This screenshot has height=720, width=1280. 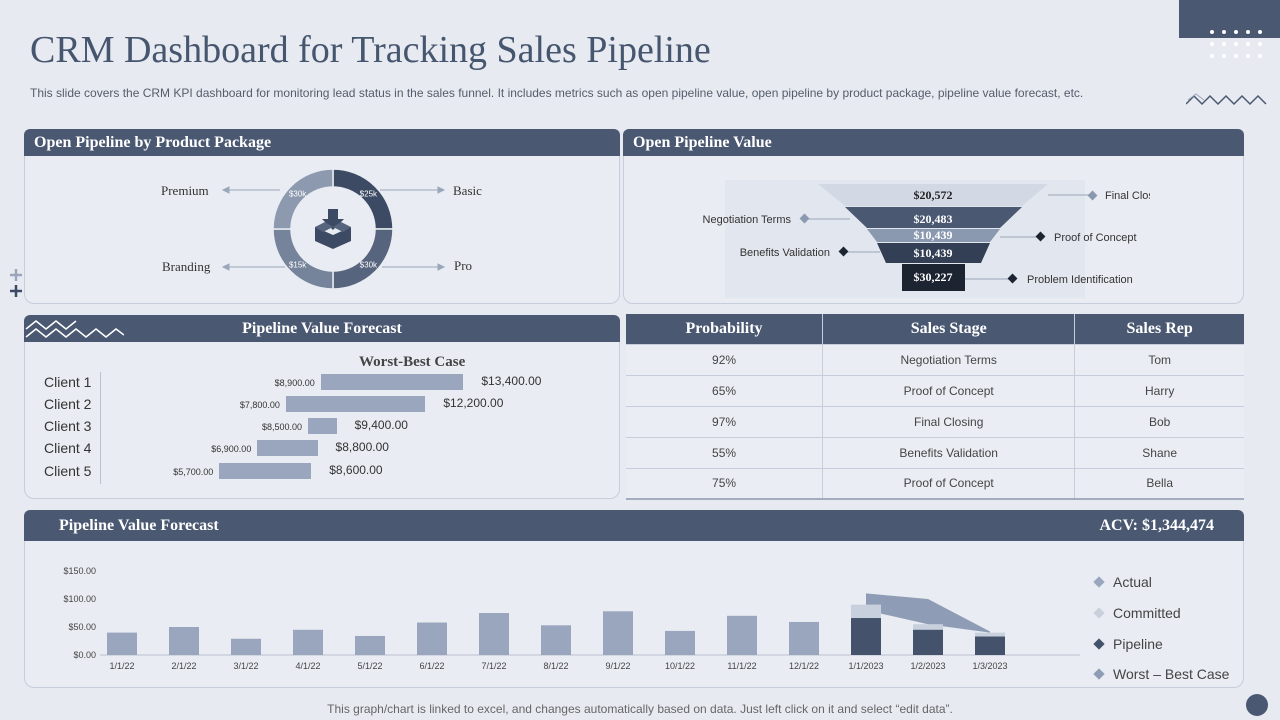 I want to click on client-high-label: $9,400.00, so click(x=381, y=425).